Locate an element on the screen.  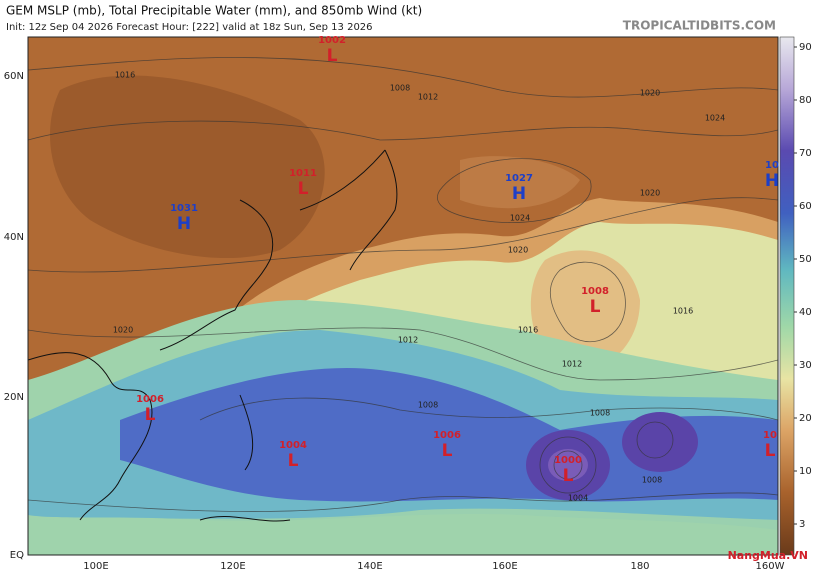
longitude-label: 160W is located at coordinates (770, 566).